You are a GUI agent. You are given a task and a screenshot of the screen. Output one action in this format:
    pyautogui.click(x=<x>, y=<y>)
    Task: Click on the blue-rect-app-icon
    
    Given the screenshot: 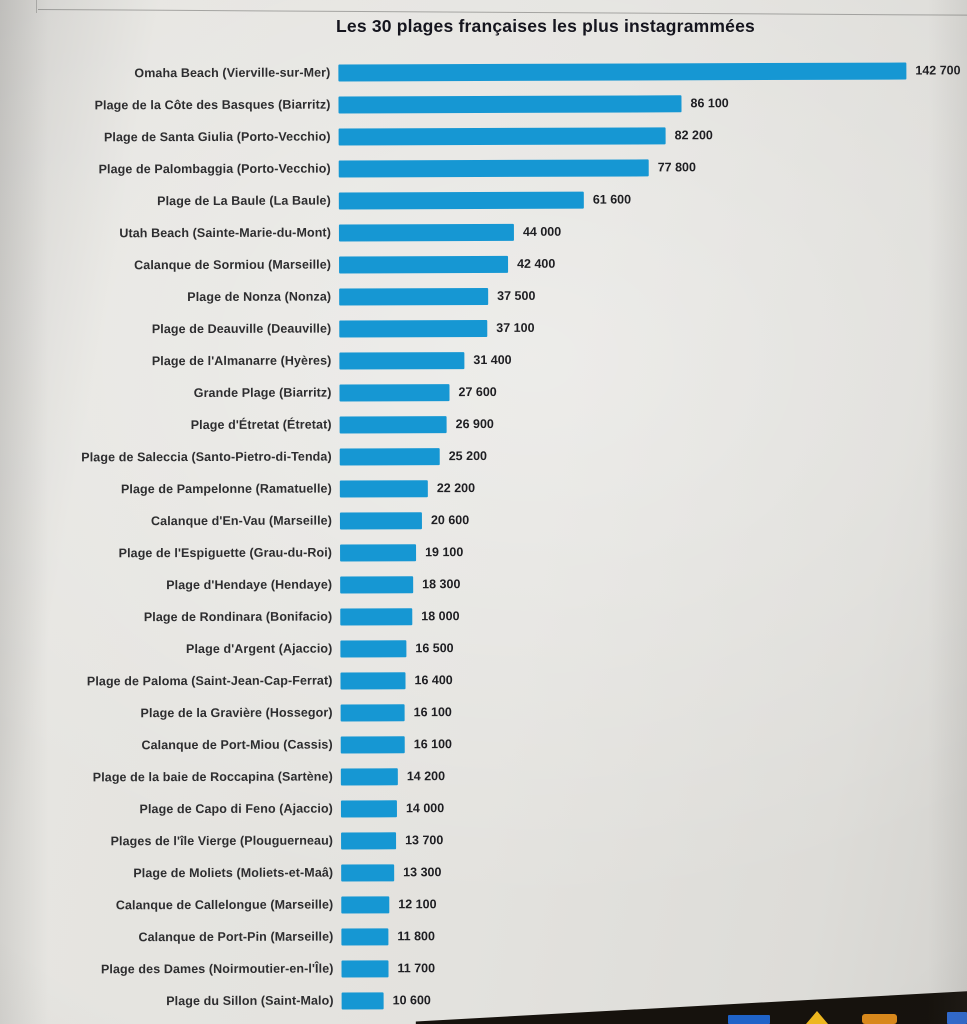 What is the action you would take?
    pyautogui.click(x=749, y=1019)
    